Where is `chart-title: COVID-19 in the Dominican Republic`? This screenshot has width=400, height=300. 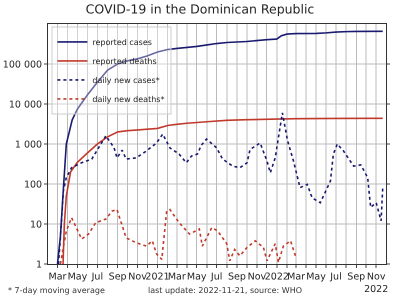 chart-title: COVID-19 in the Dominican Republic is located at coordinates (200, 8).